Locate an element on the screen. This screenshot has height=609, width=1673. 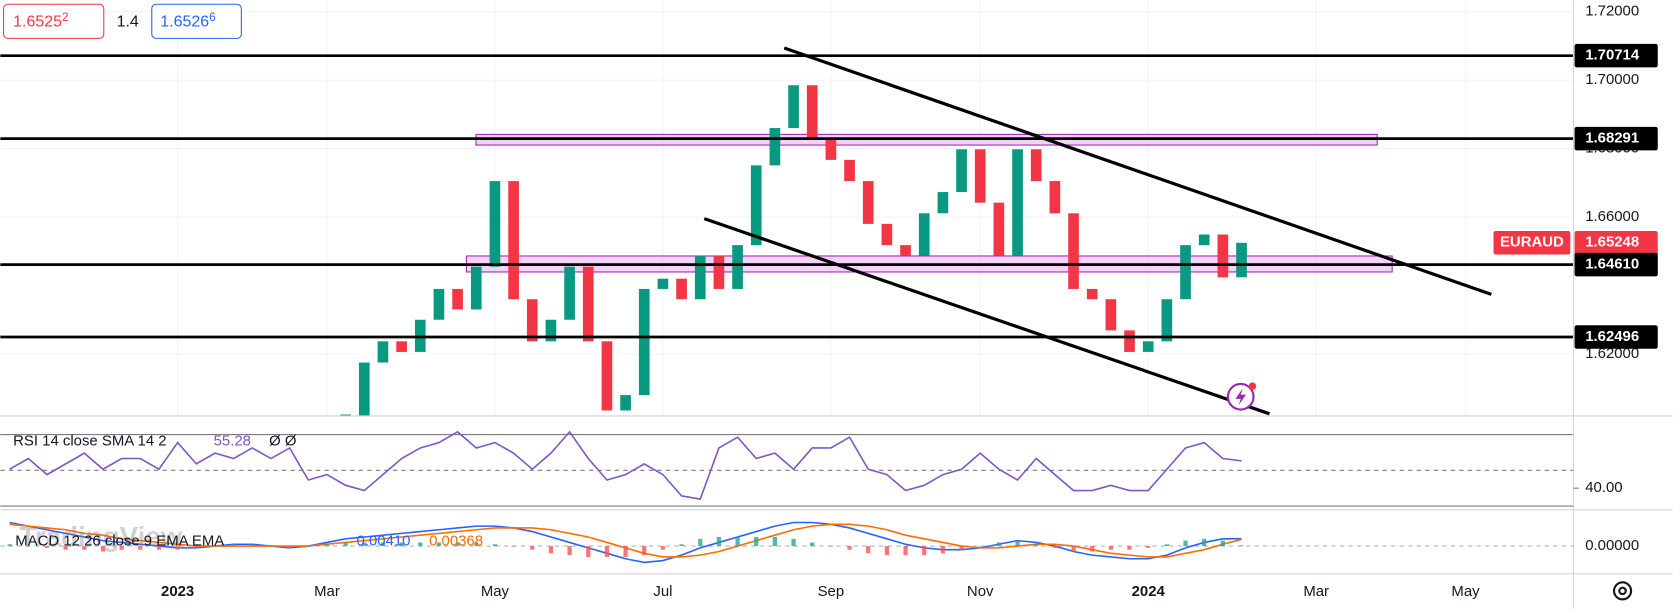
ask-box is located at coordinates (196, 21).